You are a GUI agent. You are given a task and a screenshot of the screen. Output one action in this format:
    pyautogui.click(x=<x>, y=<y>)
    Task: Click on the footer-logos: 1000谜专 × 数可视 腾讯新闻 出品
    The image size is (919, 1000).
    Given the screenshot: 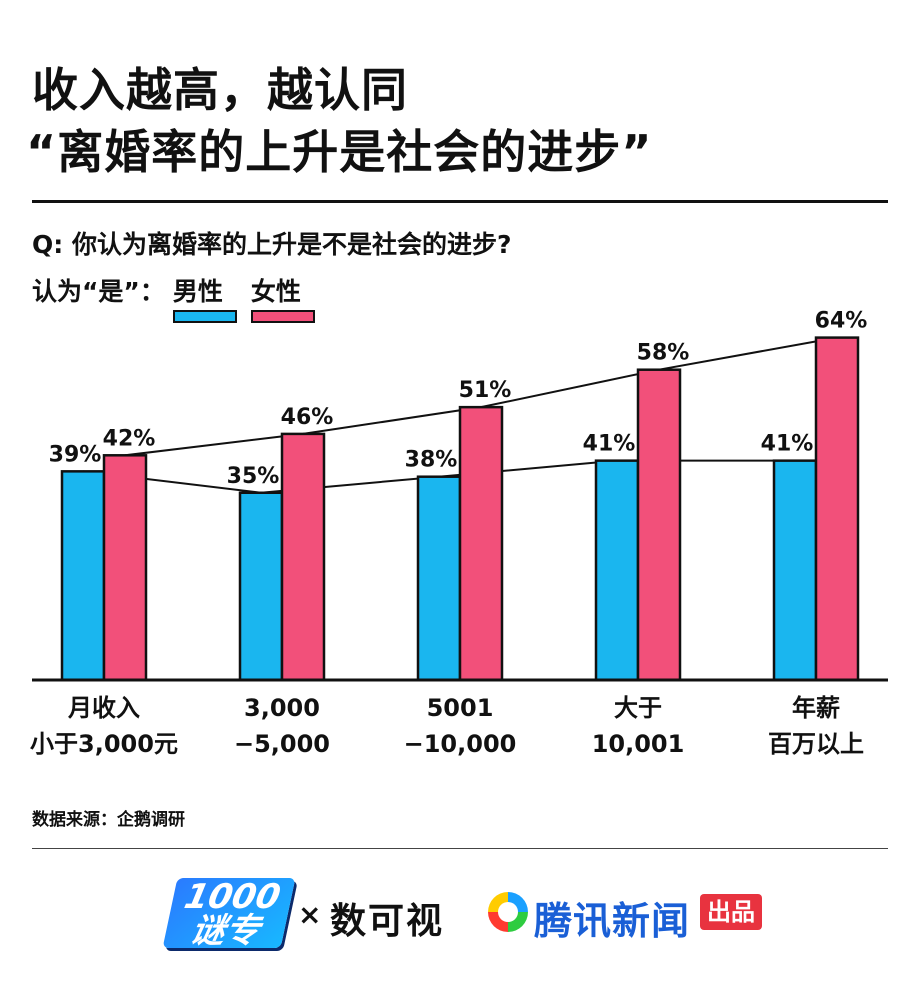 What is the action you would take?
    pyautogui.click(x=459, y=915)
    